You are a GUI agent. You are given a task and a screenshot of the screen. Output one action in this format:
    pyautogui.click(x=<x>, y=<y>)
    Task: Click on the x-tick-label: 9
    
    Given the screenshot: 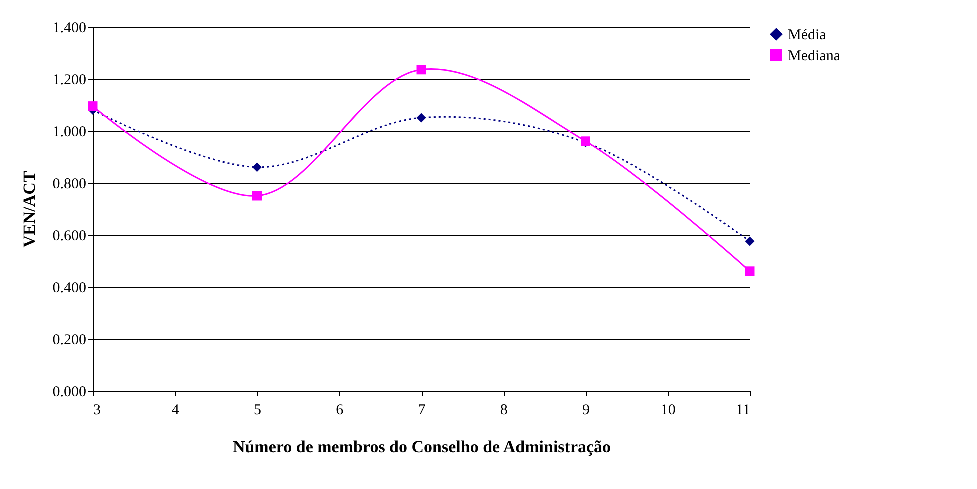 What is the action you would take?
    pyautogui.click(x=586, y=410)
    